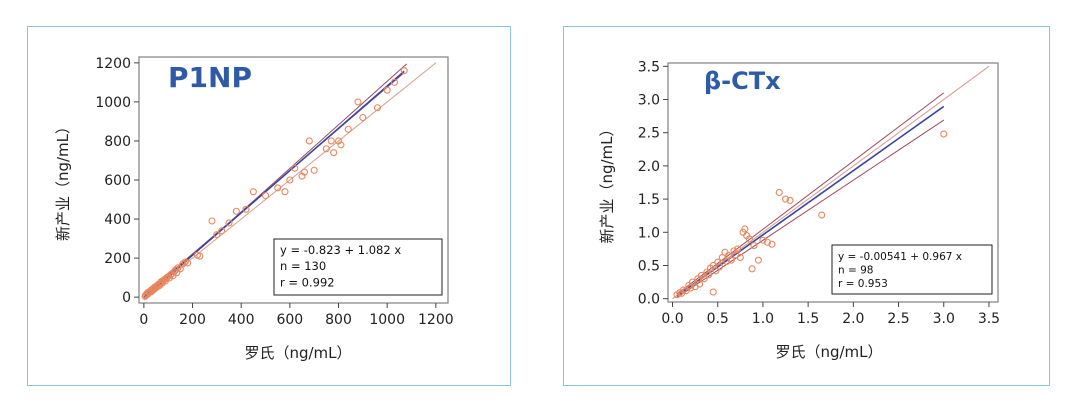 This screenshot has height=410, width=1080. Describe the element at coordinates (649, 134) in the screenshot. I see `y-tick-label: 2.5` at that location.